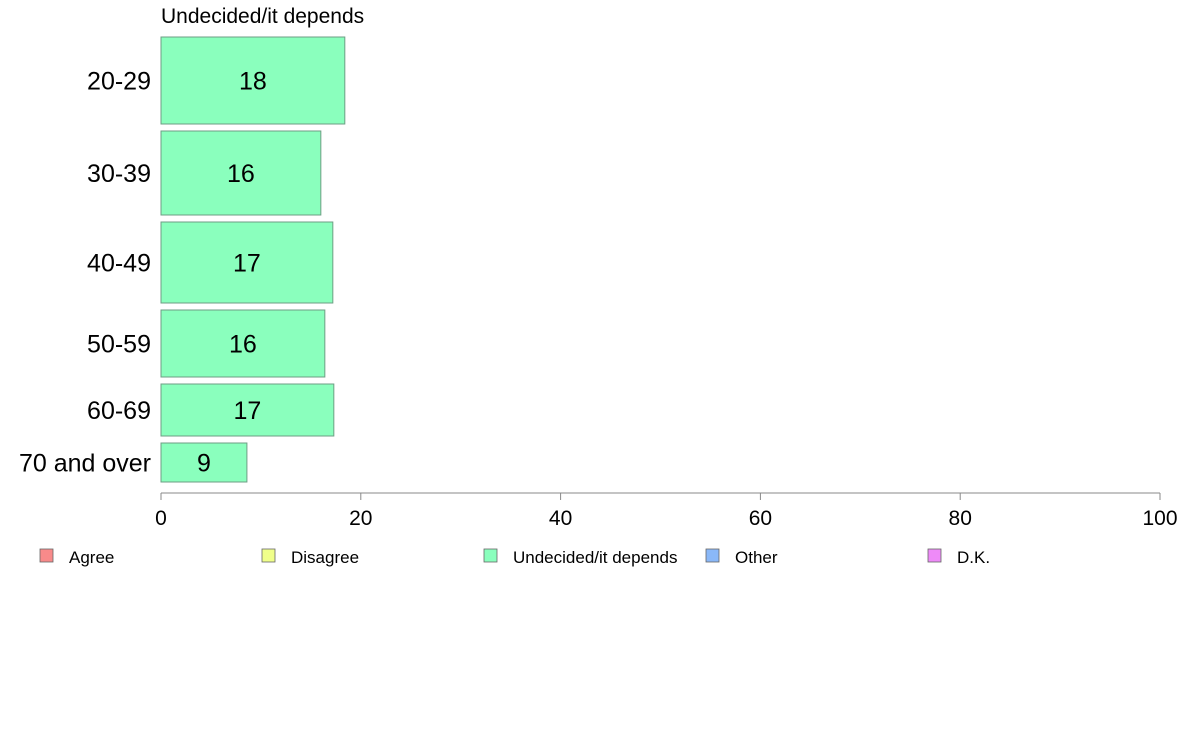 The width and height of the screenshot is (1188, 736). I want to click on x-tick-label: 60, so click(760, 518).